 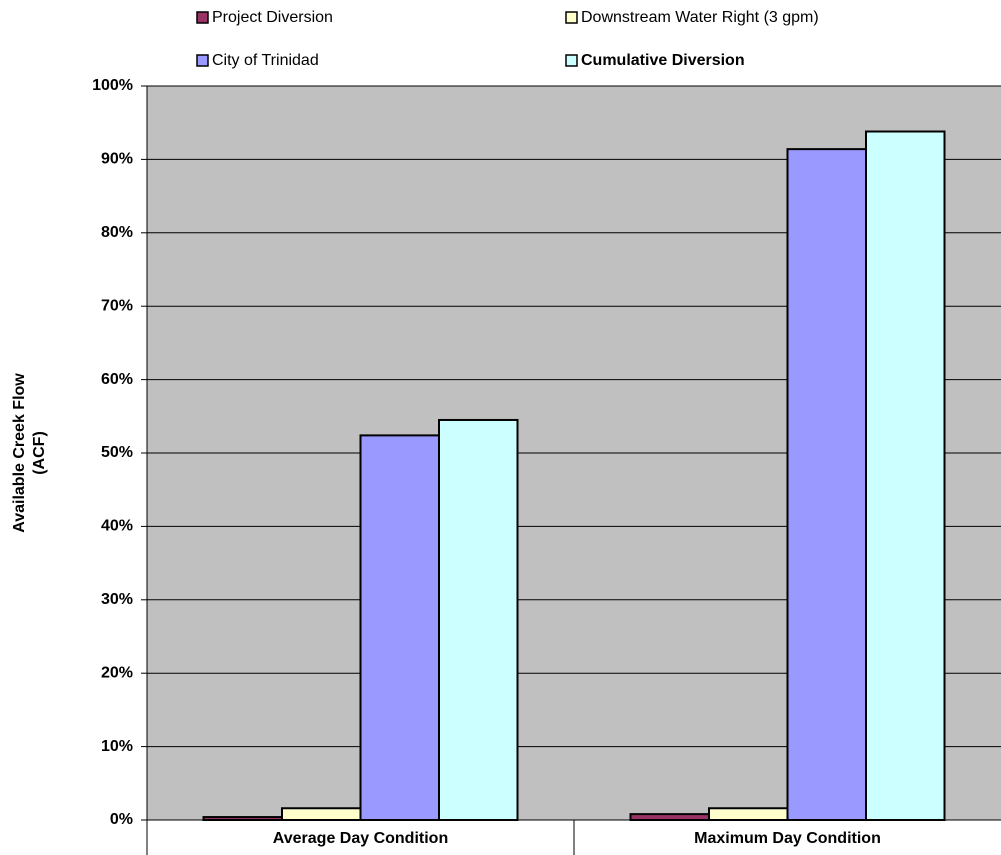 I want to click on y-tick-label: 10%, so click(x=117, y=746).